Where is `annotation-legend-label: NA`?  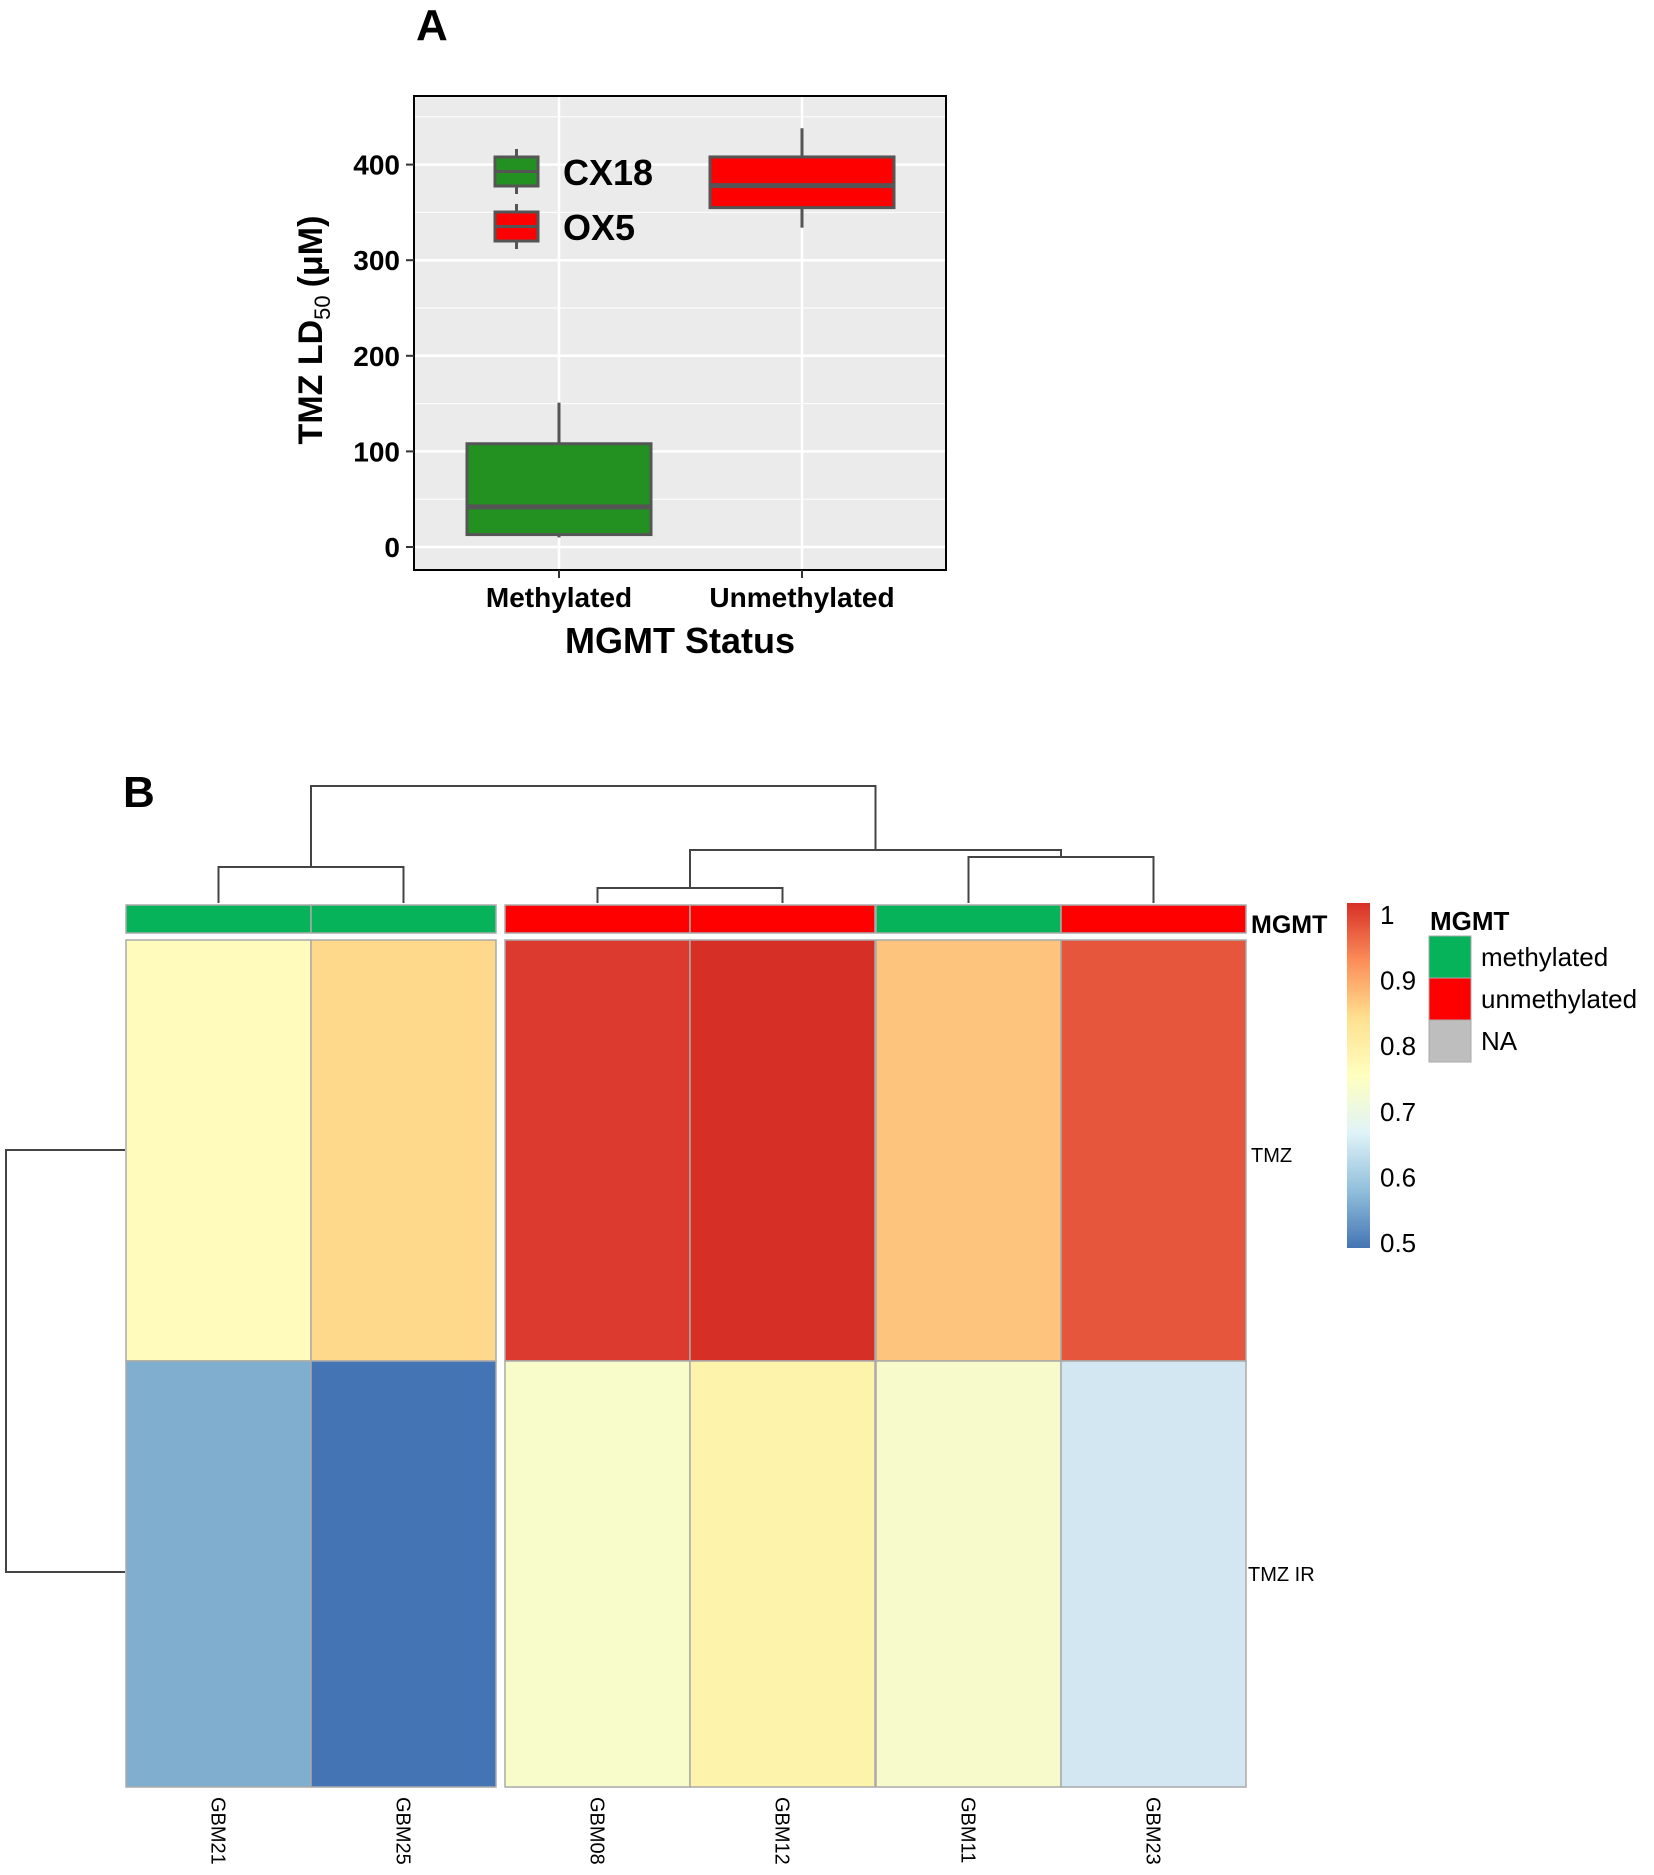 annotation-legend-label: NA is located at coordinates (1499, 1041).